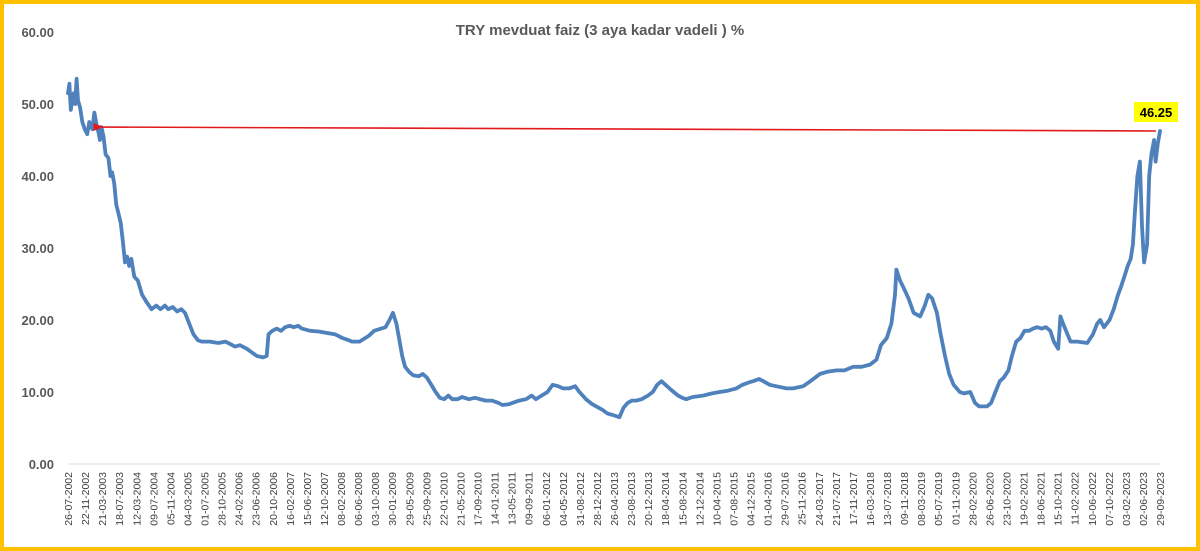  What do you see at coordinates (1161, 499) in the screenshot?
I see `x-tick-label: 29-09-2023` at bounding box center [1161, 499].